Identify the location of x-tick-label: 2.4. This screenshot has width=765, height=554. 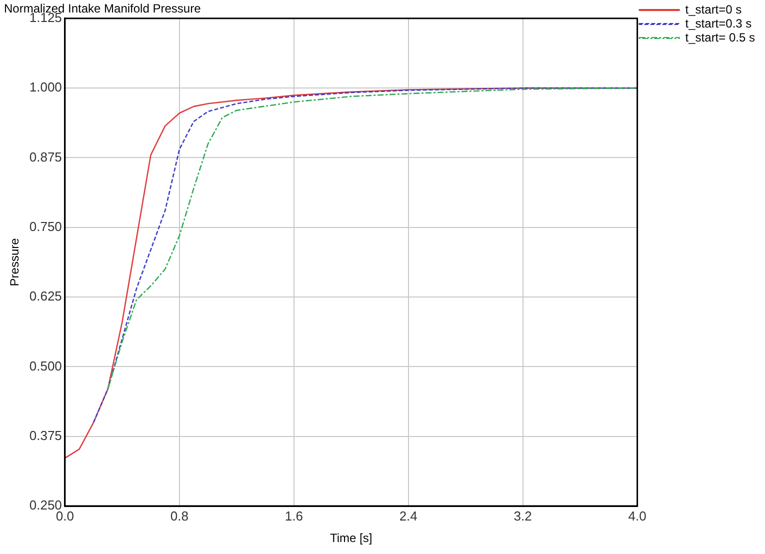
(408, 516).